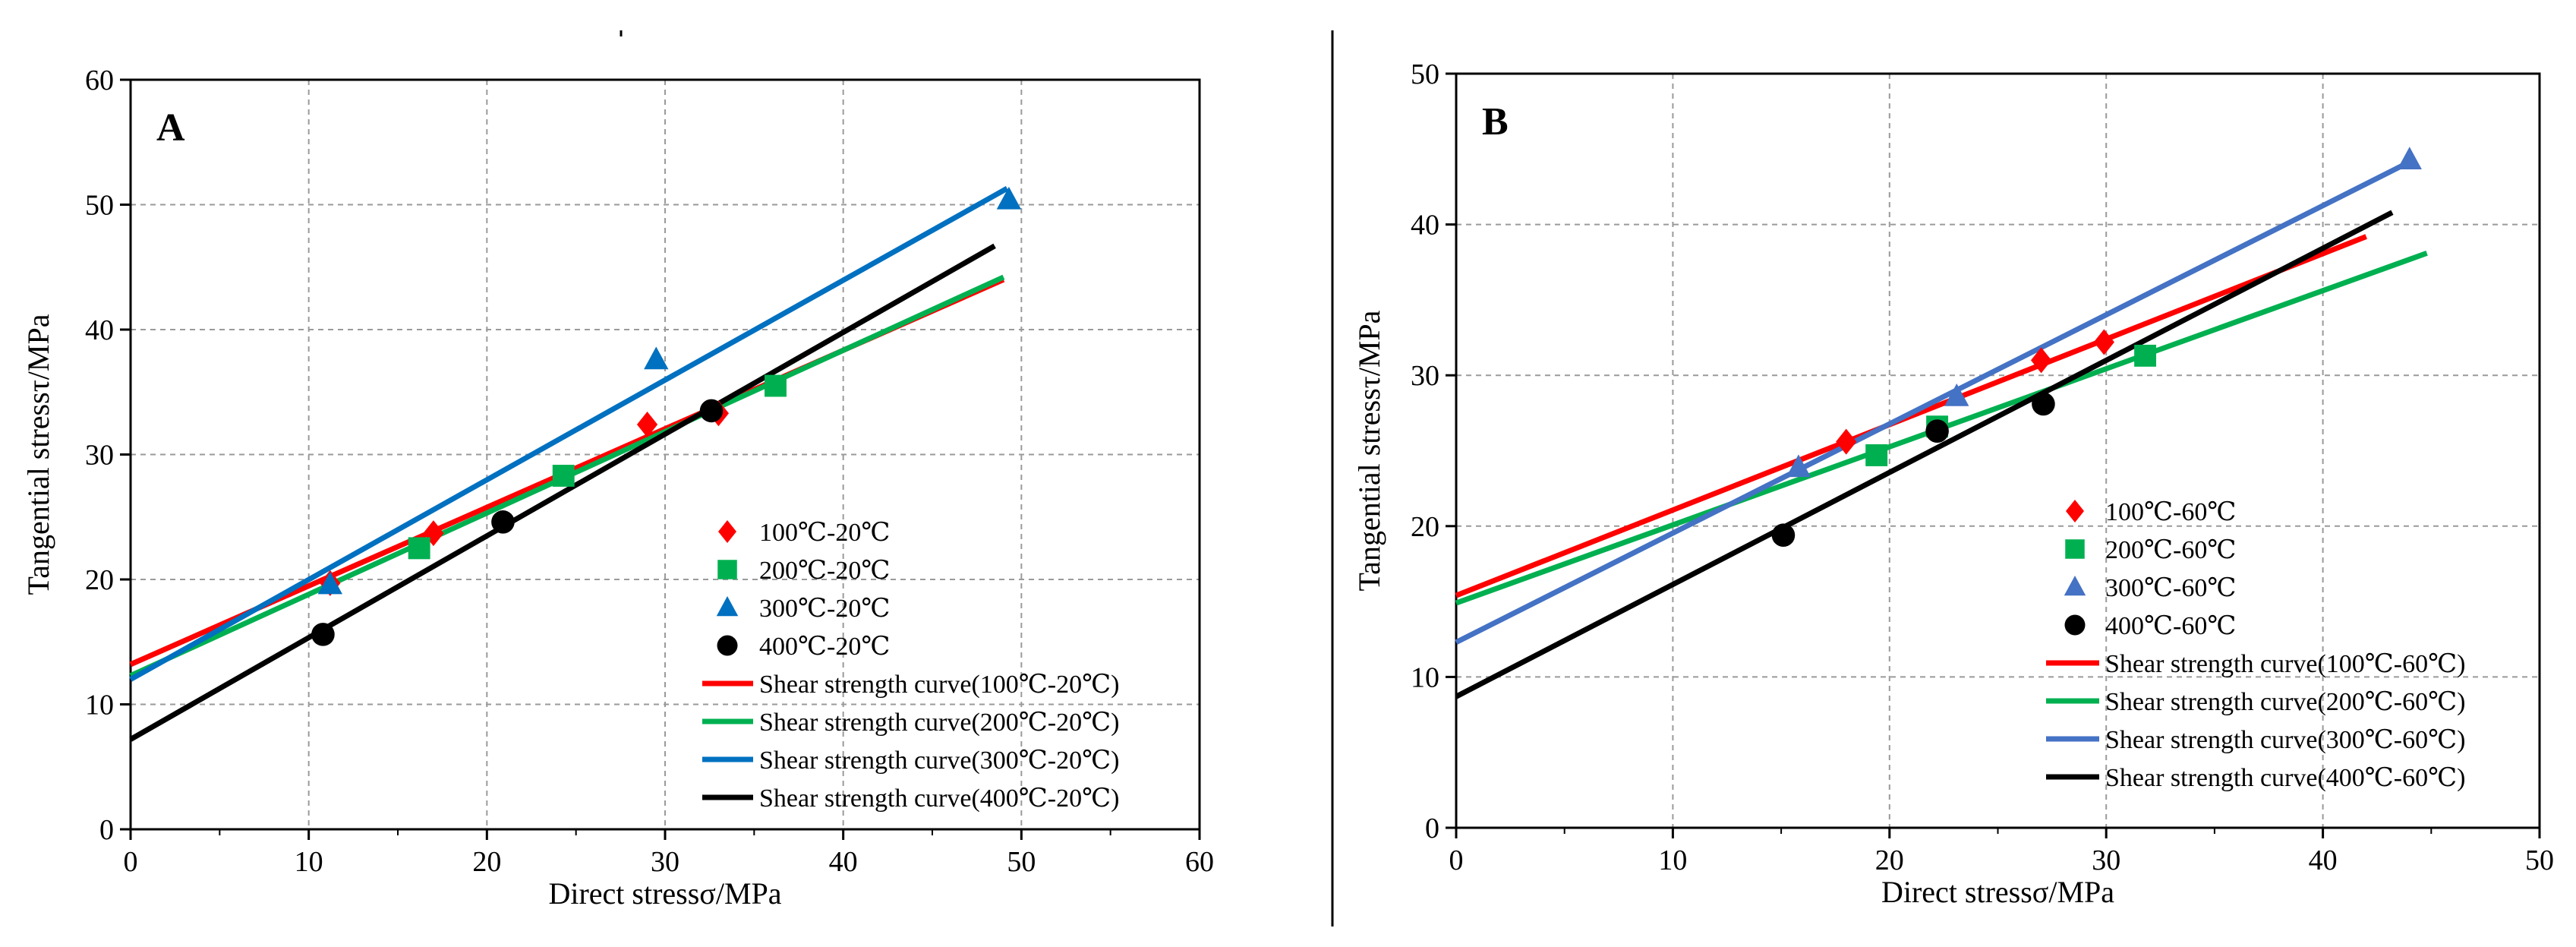 This screenshot has height=947, width=2576. Describe the element at coordinates (2285, 778) in the screenshot. I see `chart-b-legend-label: Shear strength curve(400℃-60℃)` at that location.